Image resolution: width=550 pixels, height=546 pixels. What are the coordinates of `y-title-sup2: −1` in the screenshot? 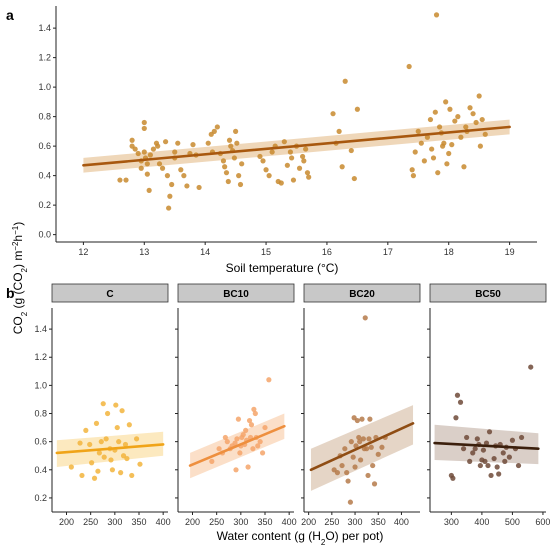 It's located at (15, 230).